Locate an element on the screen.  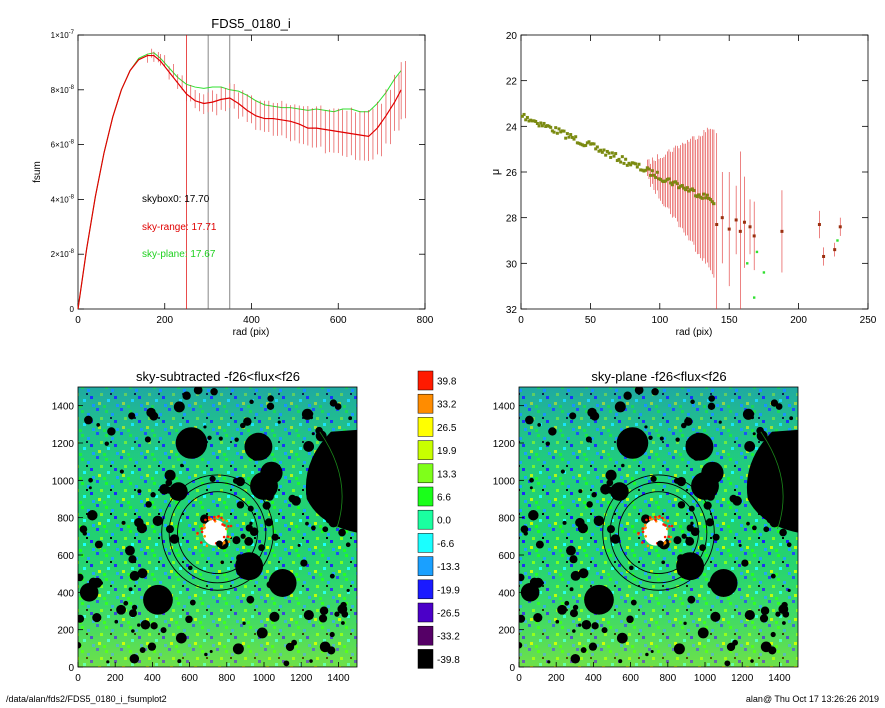
mu-x-tick-label: 250 is located at coordinates (868, 320).